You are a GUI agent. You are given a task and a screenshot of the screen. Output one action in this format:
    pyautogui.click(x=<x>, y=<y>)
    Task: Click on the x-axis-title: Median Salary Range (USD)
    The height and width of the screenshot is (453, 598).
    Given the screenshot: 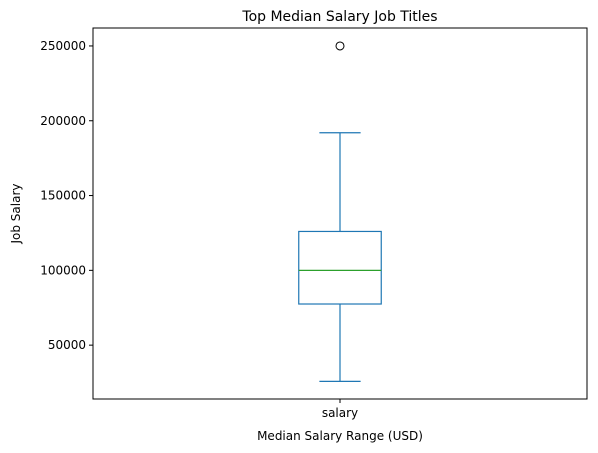 What is the action you would take?
    pyautogui.click(x=340, y=436)
    